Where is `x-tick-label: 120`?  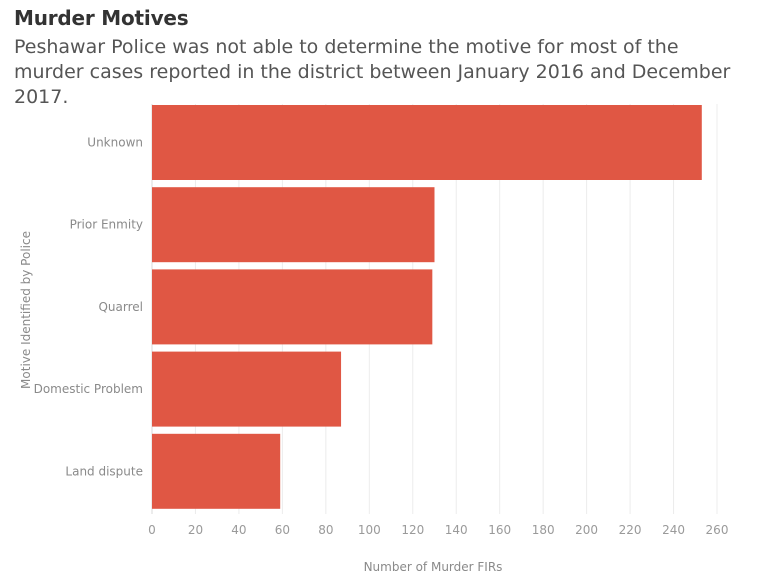
x-tick-label: 120 is located at coordinates (412, 530).